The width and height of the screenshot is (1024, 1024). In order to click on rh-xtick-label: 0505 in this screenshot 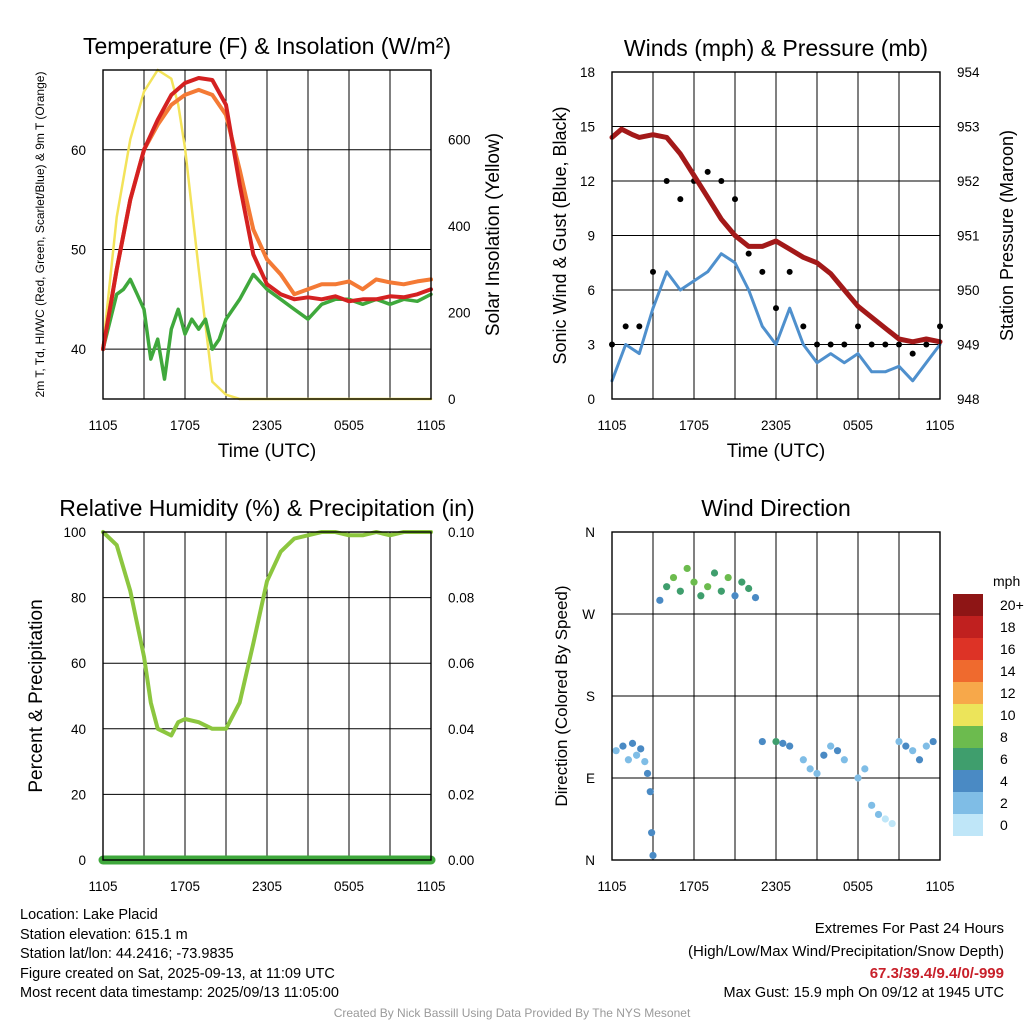, I will do `click(349, 886)`.